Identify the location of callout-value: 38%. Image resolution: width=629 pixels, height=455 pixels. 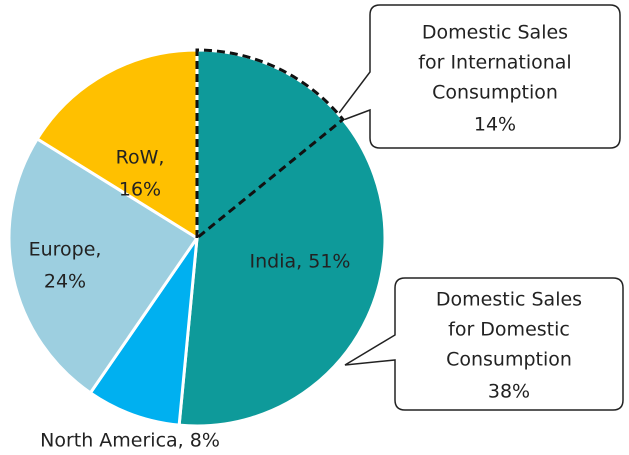
(509, 392).